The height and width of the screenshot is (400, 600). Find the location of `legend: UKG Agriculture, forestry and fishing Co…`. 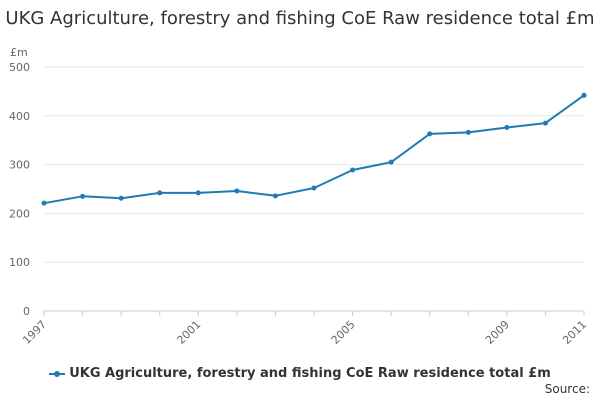

legend: UKG Agriculture, forestry and fishing Co… is located at coordinates (300, 373).